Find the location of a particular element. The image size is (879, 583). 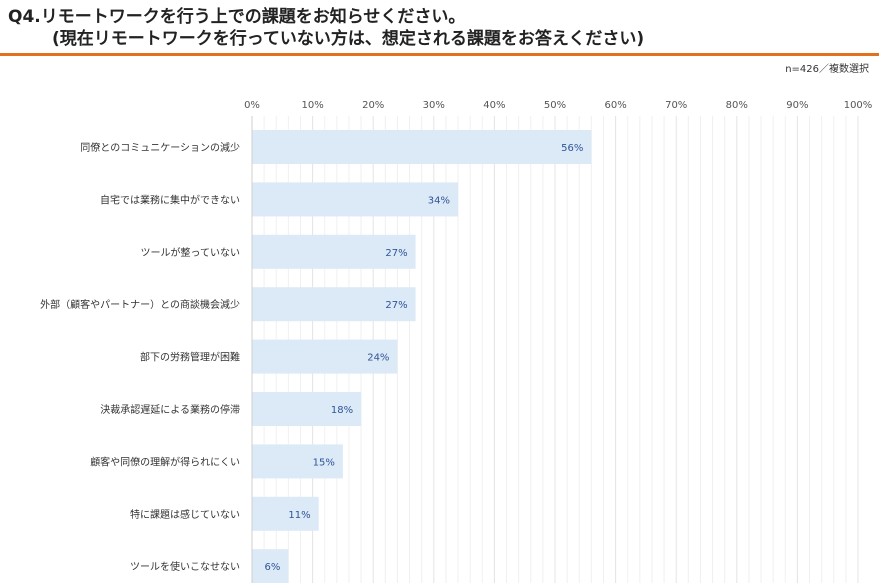

x-tick-label: 100% is located at coordinates (858, 105).